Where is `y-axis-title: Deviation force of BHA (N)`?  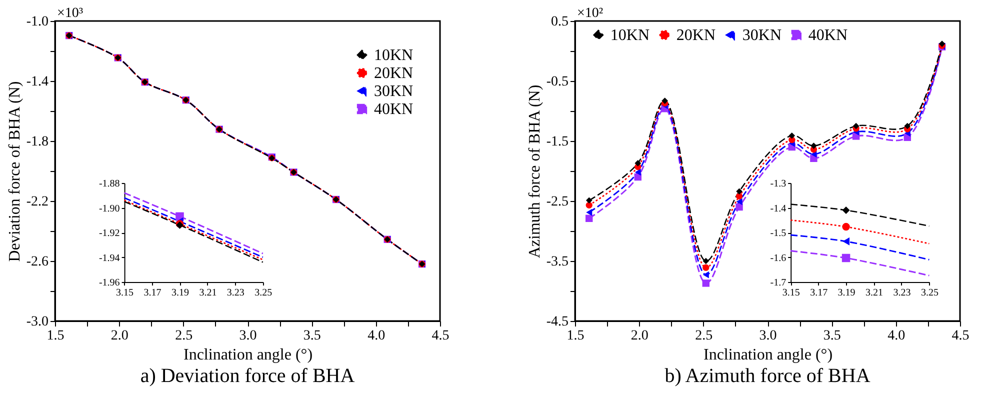
y-axis-title: Deviation force of BHA (N) is located at coordinates (15, 171).